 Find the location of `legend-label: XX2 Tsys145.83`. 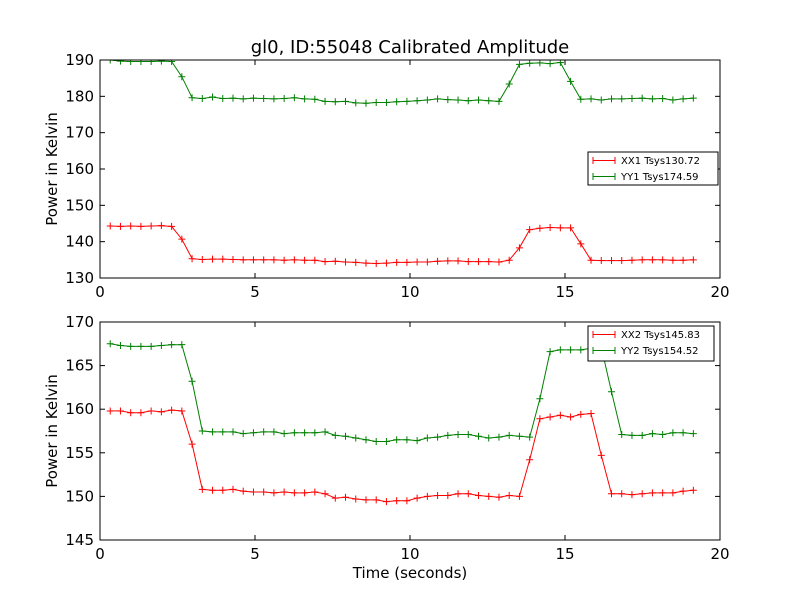

legend-label: XX2 Tsys145.83 is located at coordinates (660, 335).